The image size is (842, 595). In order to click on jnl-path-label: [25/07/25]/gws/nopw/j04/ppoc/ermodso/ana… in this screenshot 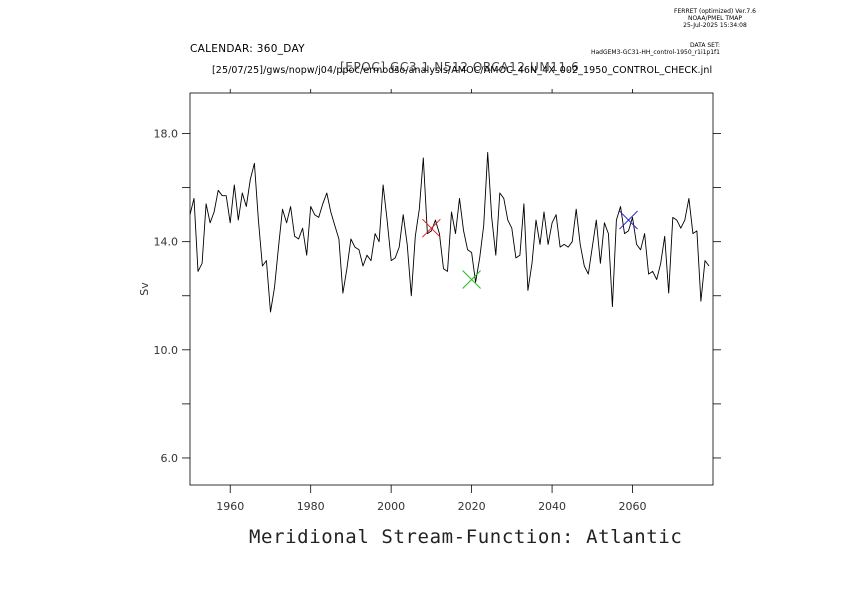, I will do `click(462, 70)`.